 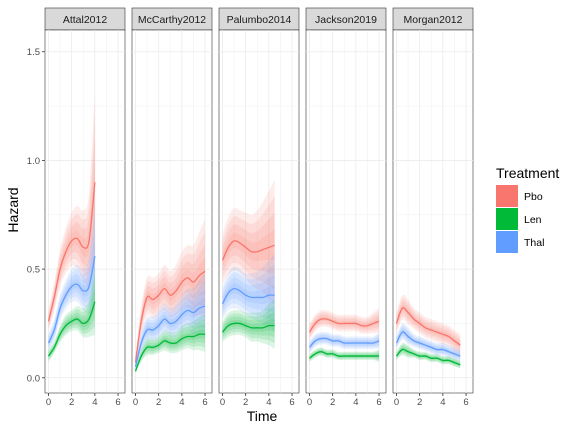 What do you see at coordinates (533, 197) in the screenshot?
I see `legend-label: Pbo` at bounding box center [533, 197].